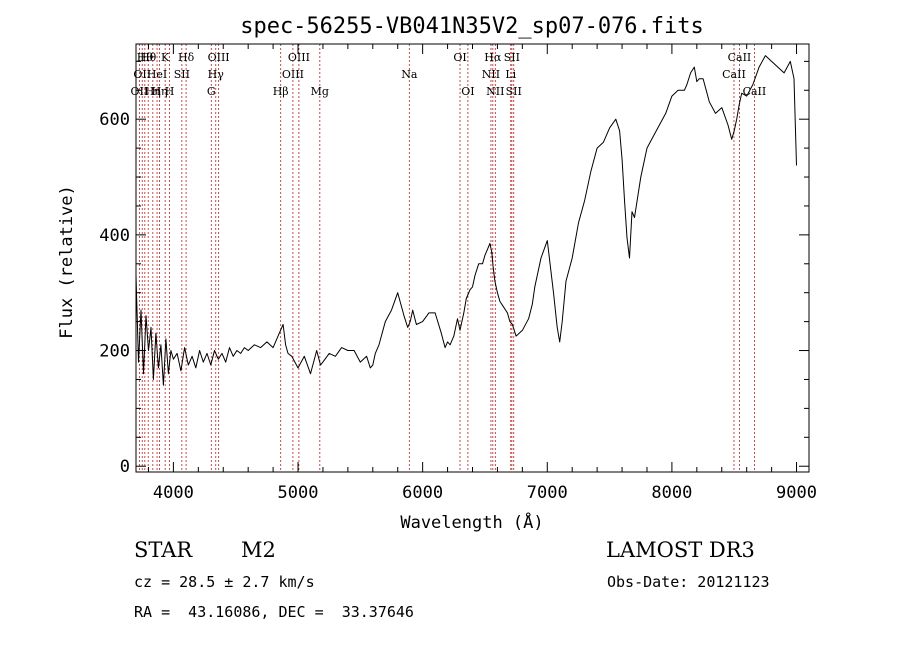 This screenshot has height=649, width=900. Describe the element at coordinates (493, 57) in the screenshot. I see `line-label: Hα` at that location.